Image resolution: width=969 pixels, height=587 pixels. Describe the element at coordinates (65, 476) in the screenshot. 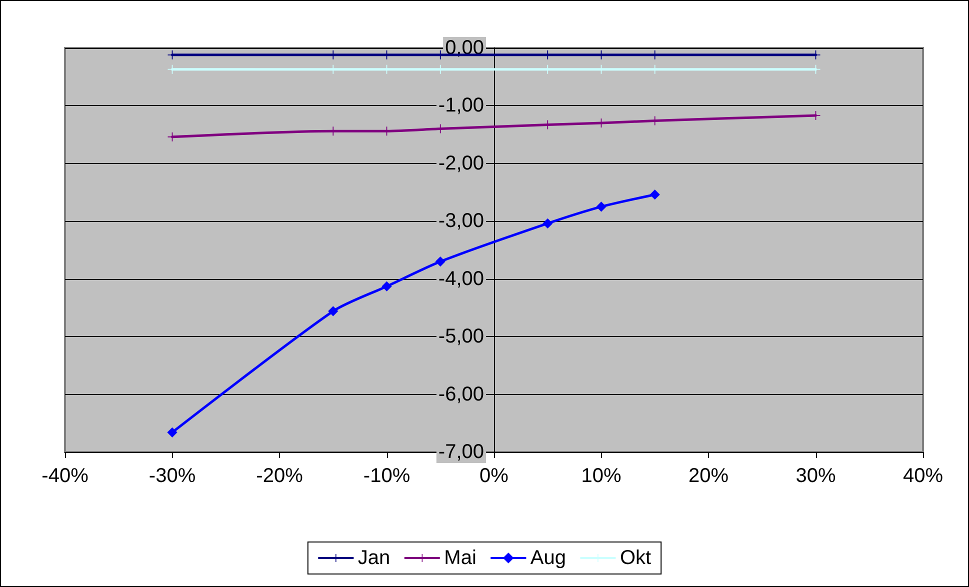

I see `x-tick-label: -40%` at that location.